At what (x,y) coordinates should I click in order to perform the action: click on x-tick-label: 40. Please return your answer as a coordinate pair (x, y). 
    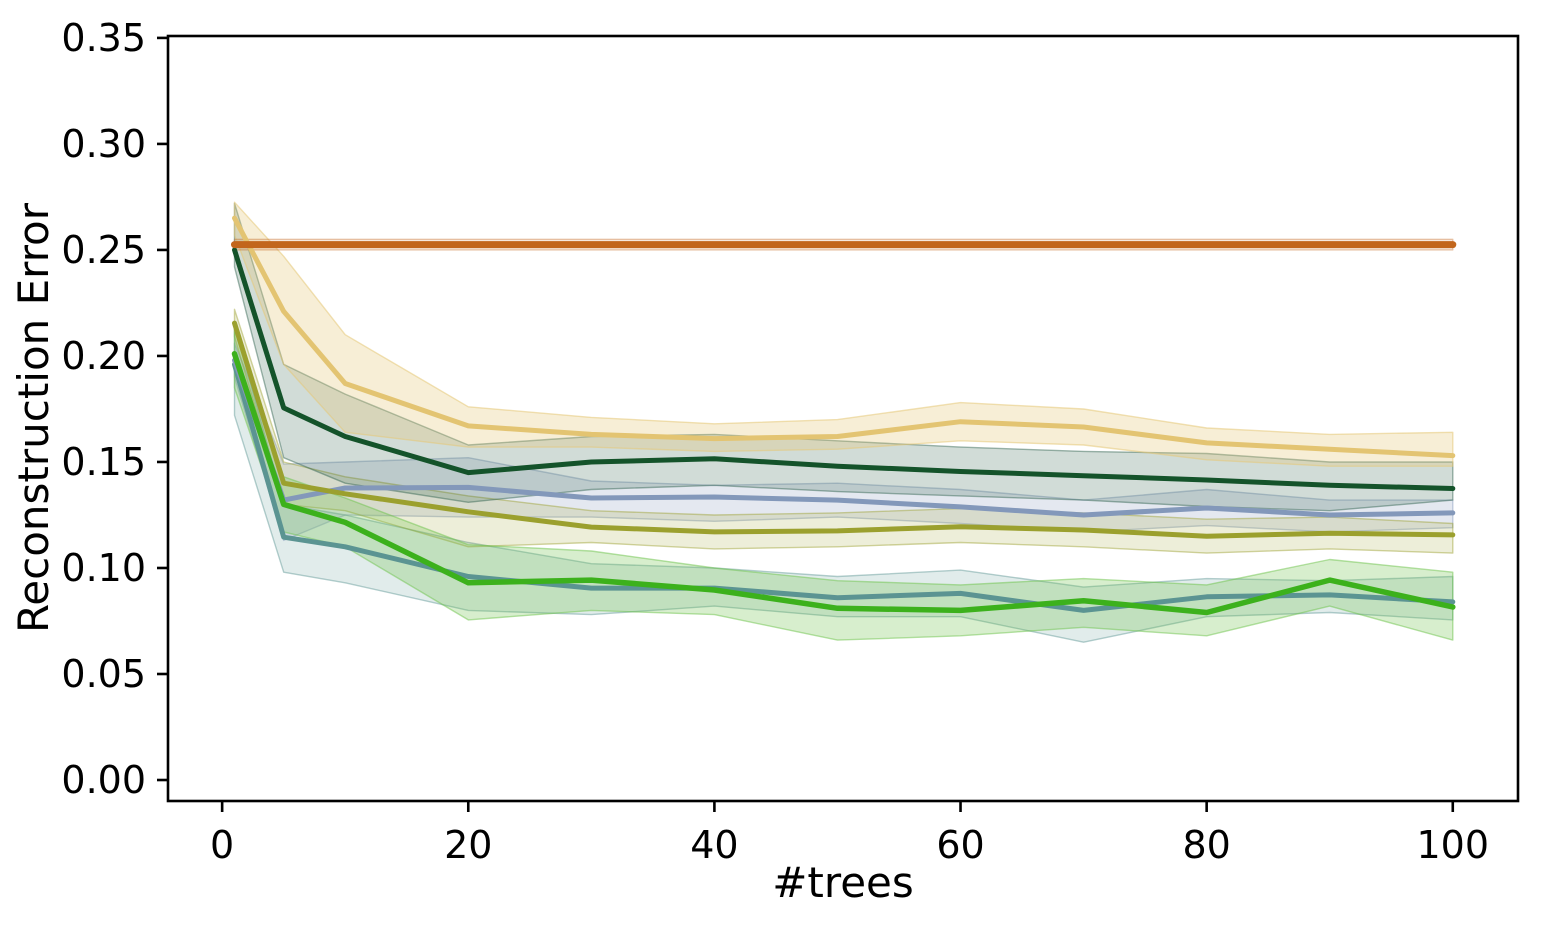
    Looking at the image, I should click on (714, 845).